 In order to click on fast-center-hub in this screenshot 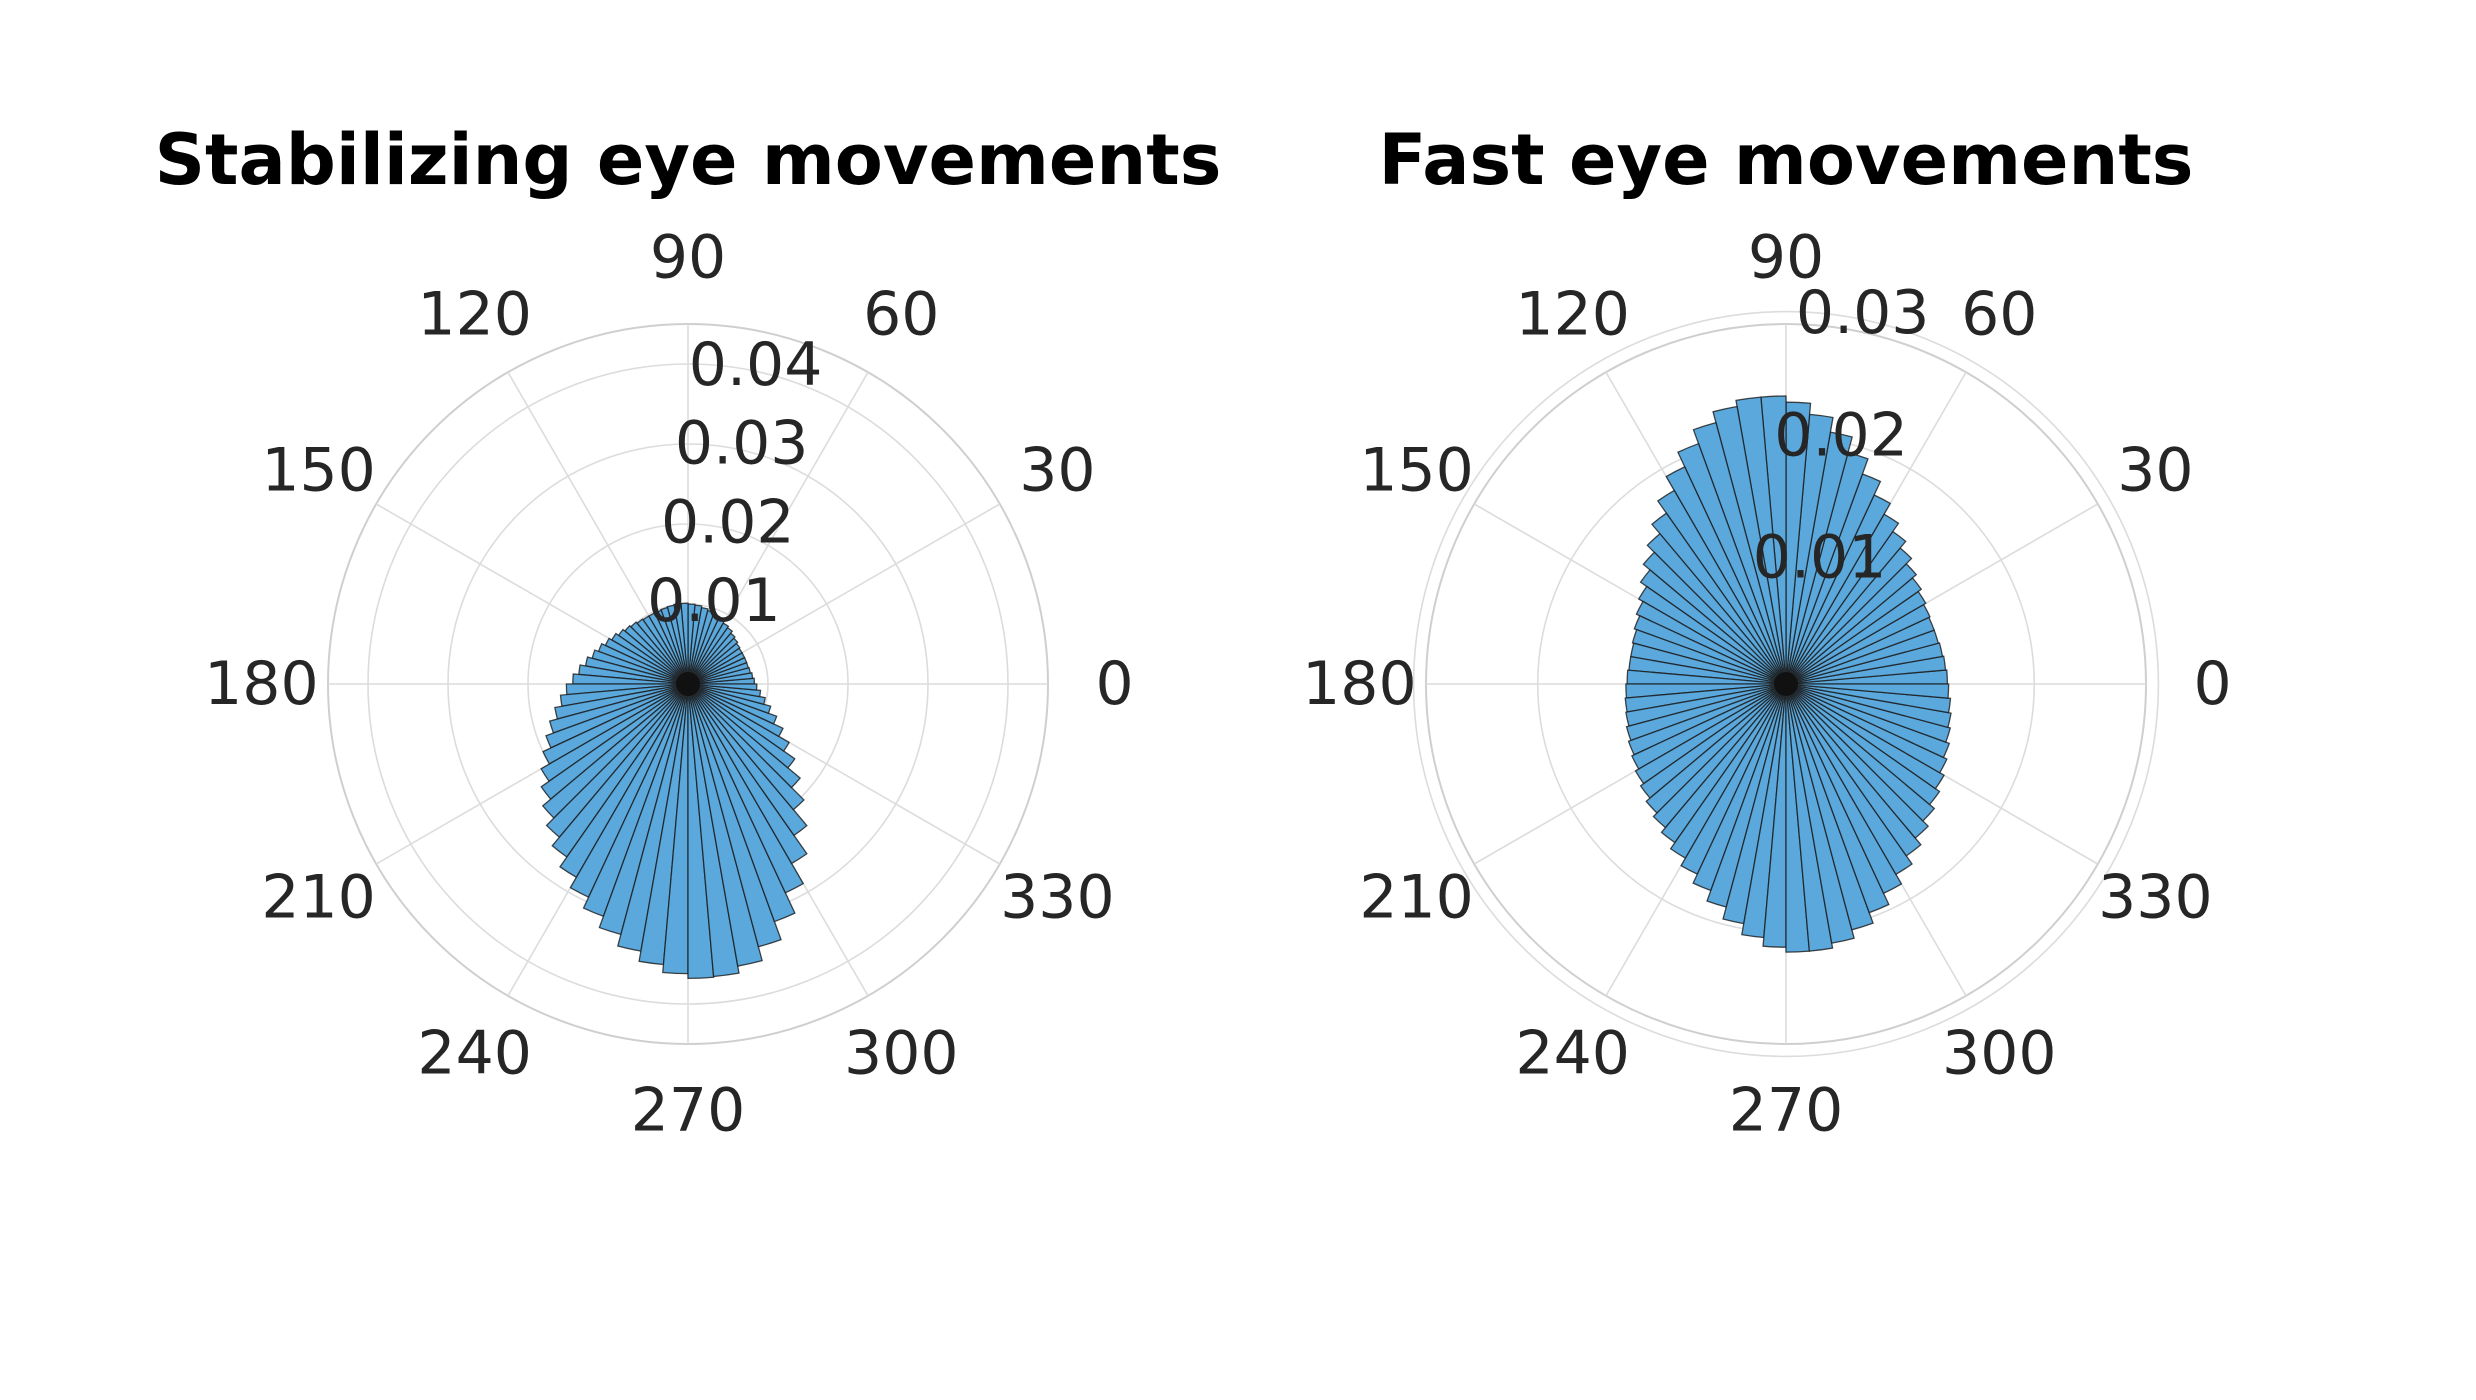, I will do `click(1786, 684)`.